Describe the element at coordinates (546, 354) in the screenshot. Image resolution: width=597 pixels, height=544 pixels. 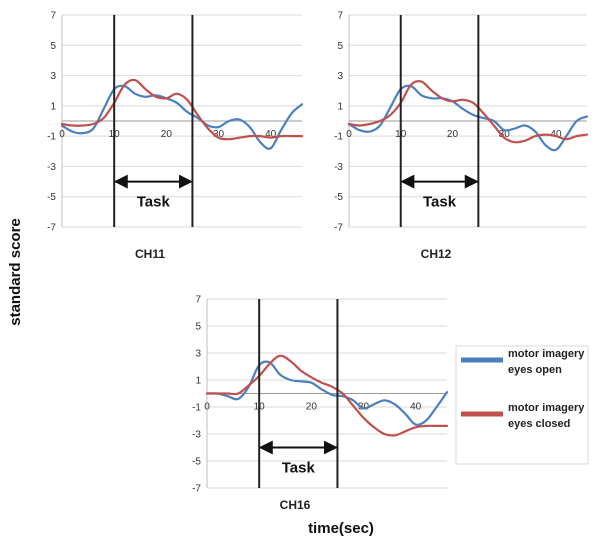
I see `legend-label-eyes-open-line1: motor imagery` at that location.